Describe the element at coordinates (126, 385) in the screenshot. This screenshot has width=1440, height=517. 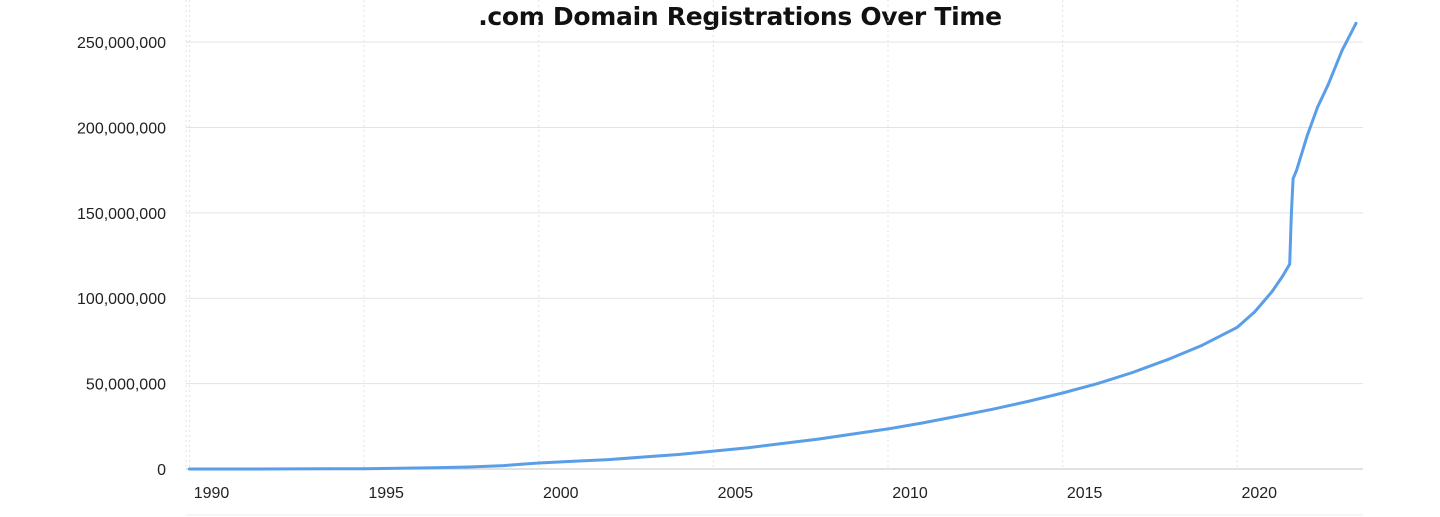
I see `y-tick-label: 50,000,000` at that location.